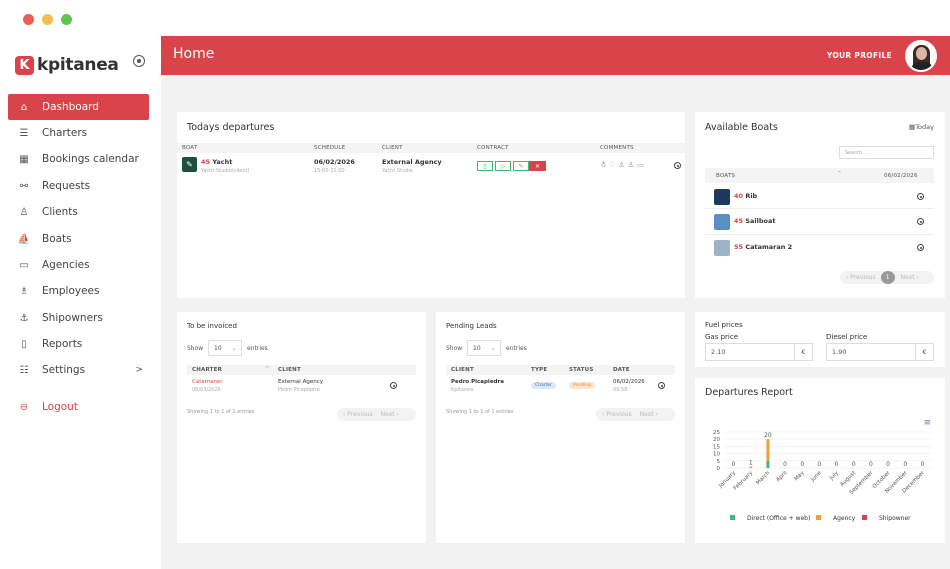  What do you see at coordinates (516, 348) in the screenshot?
I see `entries-label: entries` at bounding box center [516, 348].